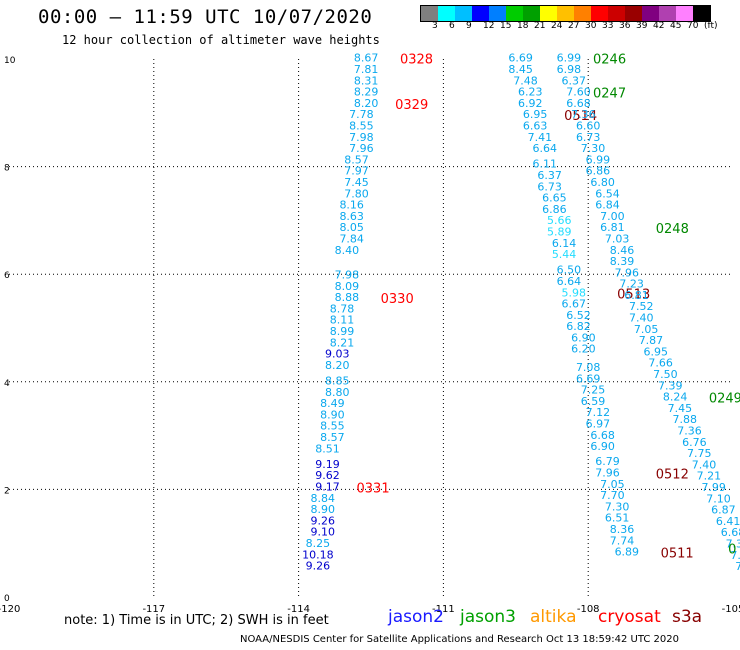  Describe the element at coordinates (677, 554) in the screenshot. I see `pass-time-label: 0511` at that location.